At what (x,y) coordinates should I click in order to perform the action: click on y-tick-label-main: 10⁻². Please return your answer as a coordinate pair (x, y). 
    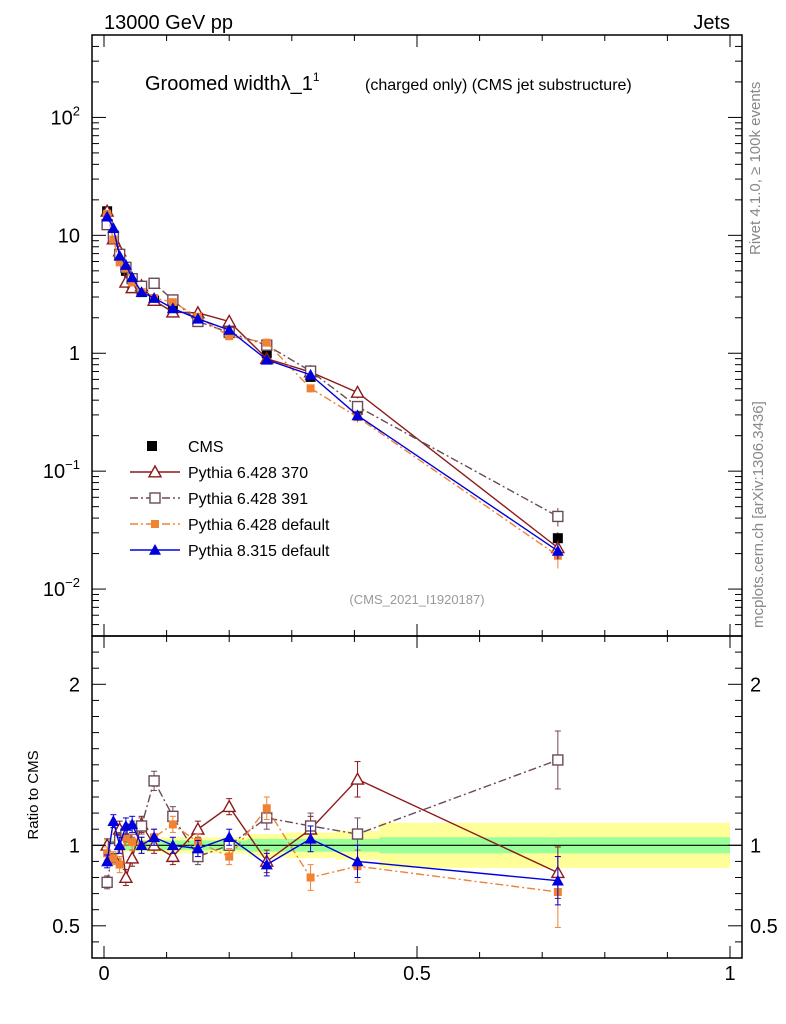
    Looking at the image, I should click on (61, 588).